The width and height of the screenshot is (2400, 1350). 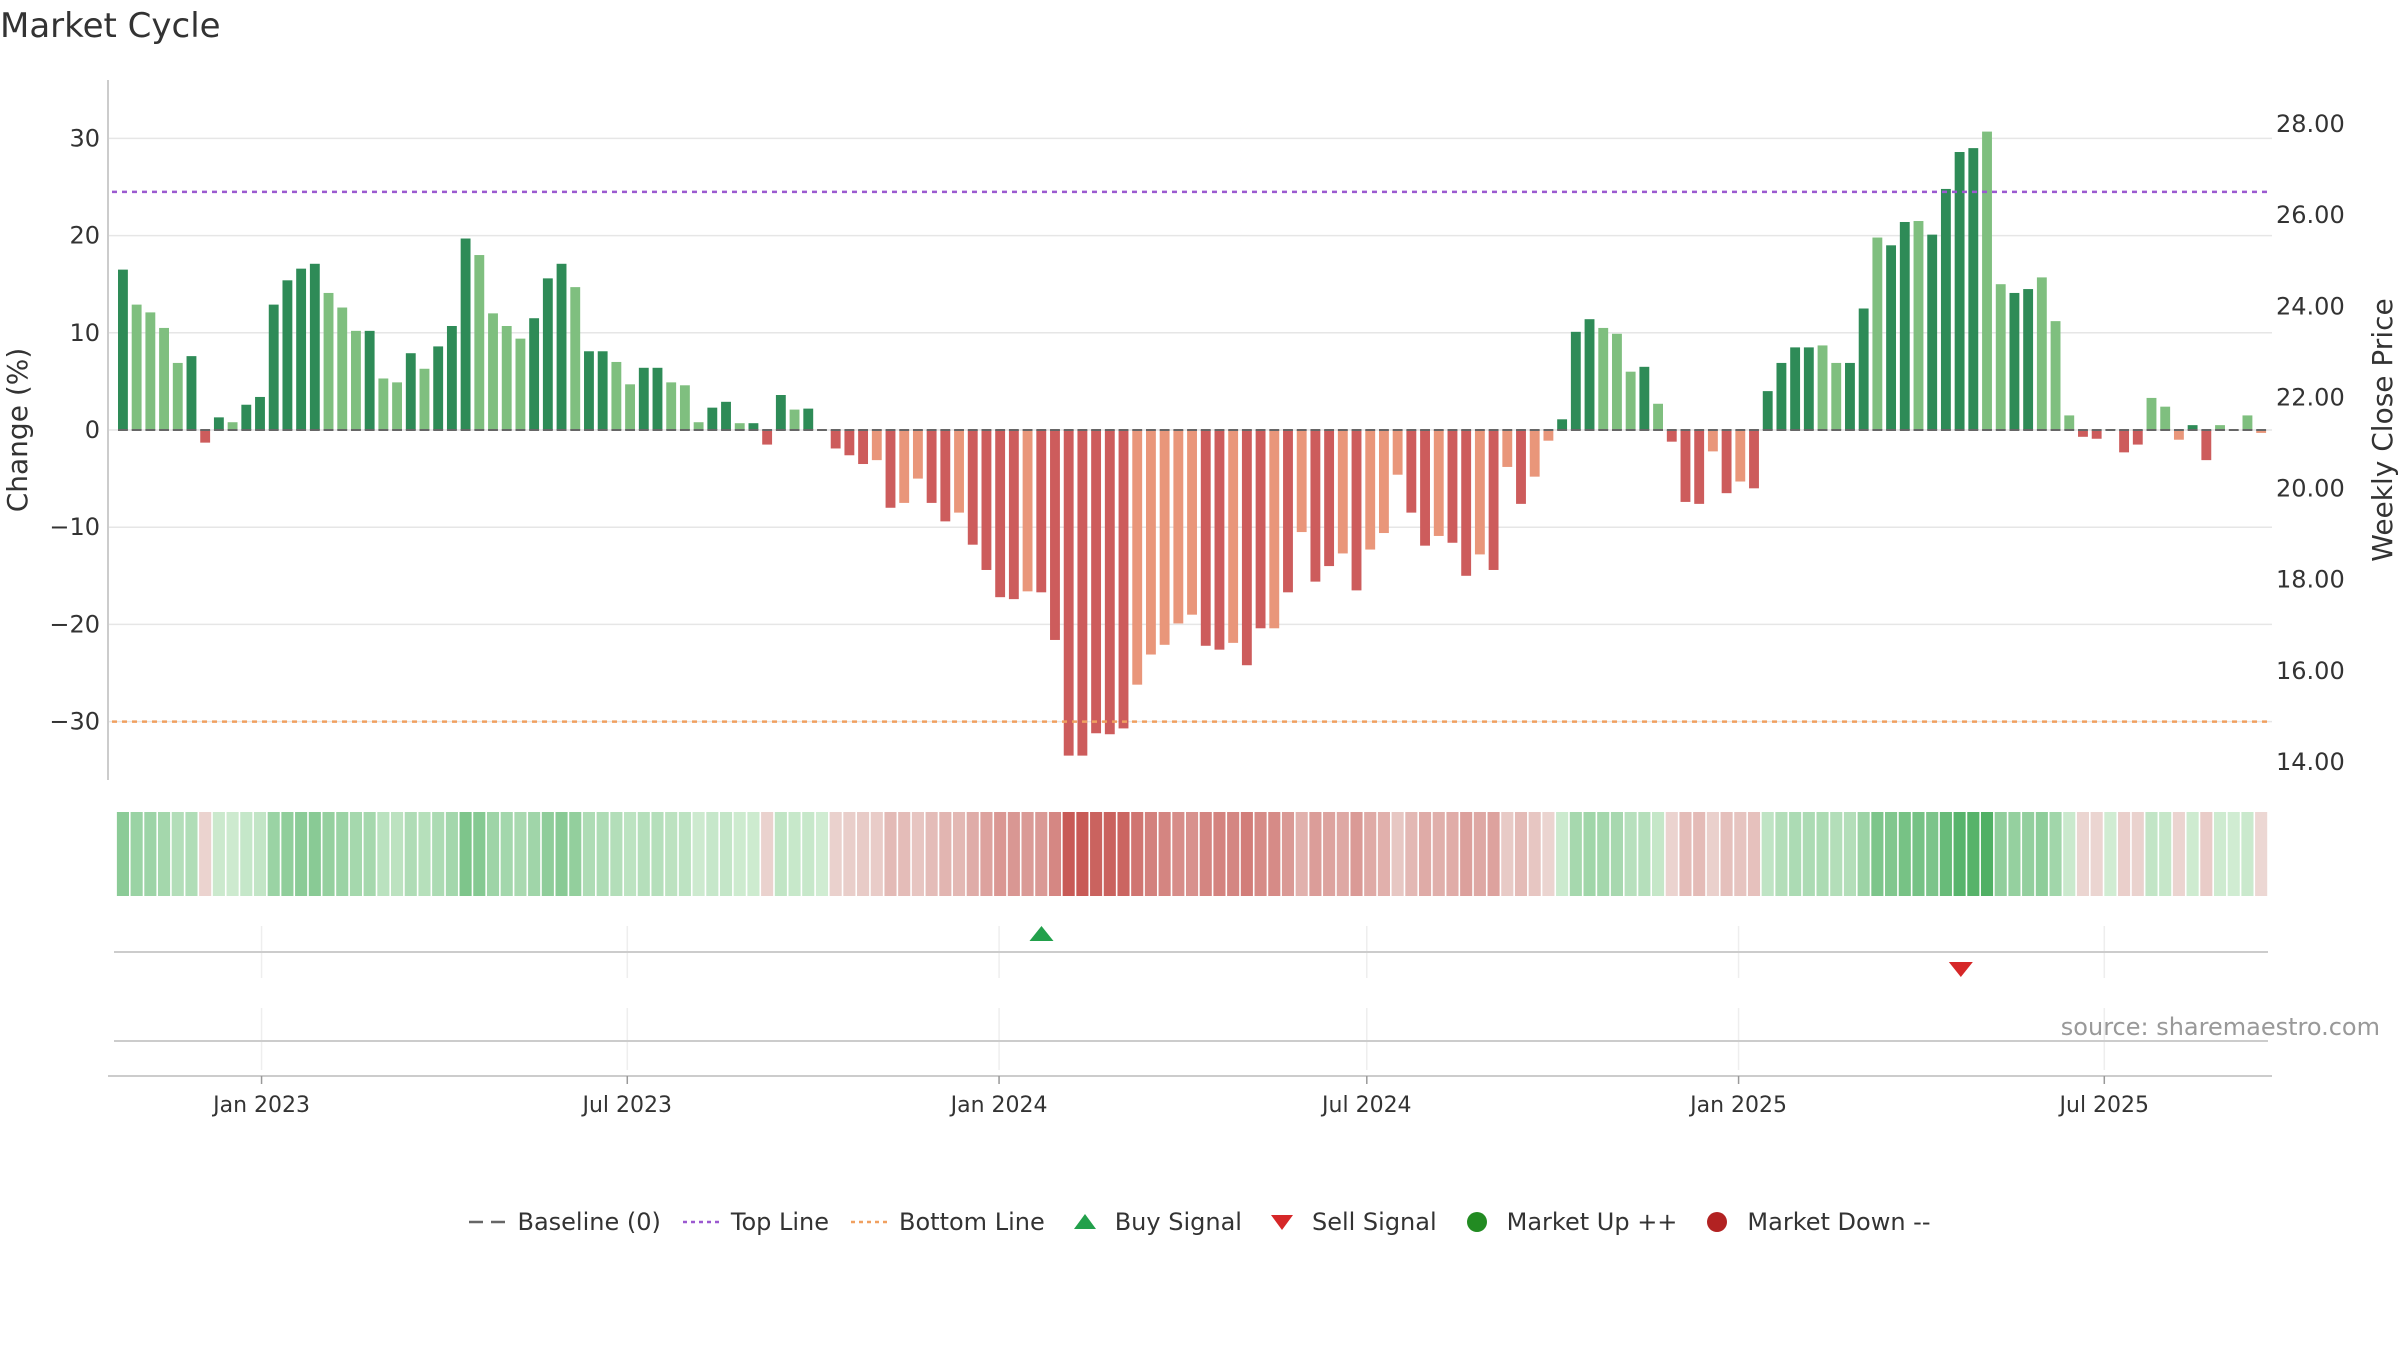 I want to click on circle-icon, so click(x=1717, y=1222).